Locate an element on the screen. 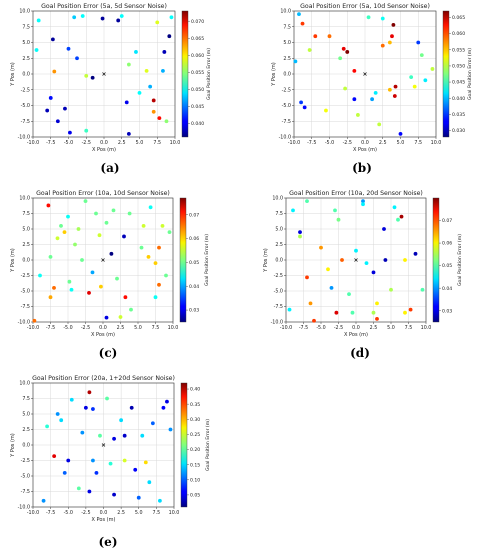 The width and height of the screenshot is (480, 550). x-tick-label: -2.5 is located at coordinates (85, 328).